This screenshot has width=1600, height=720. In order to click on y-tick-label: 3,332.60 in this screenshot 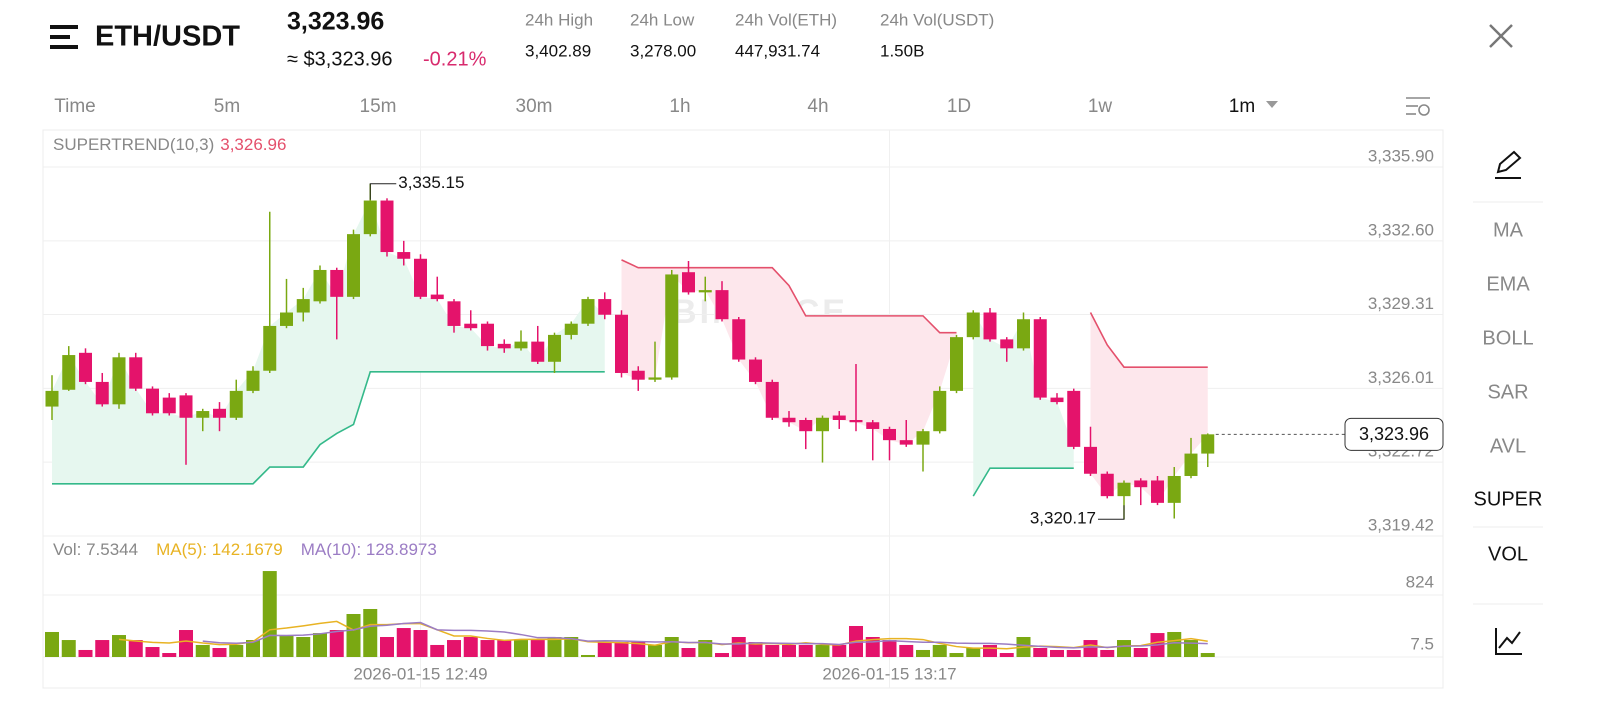, I will do `click(1401, 229)`.